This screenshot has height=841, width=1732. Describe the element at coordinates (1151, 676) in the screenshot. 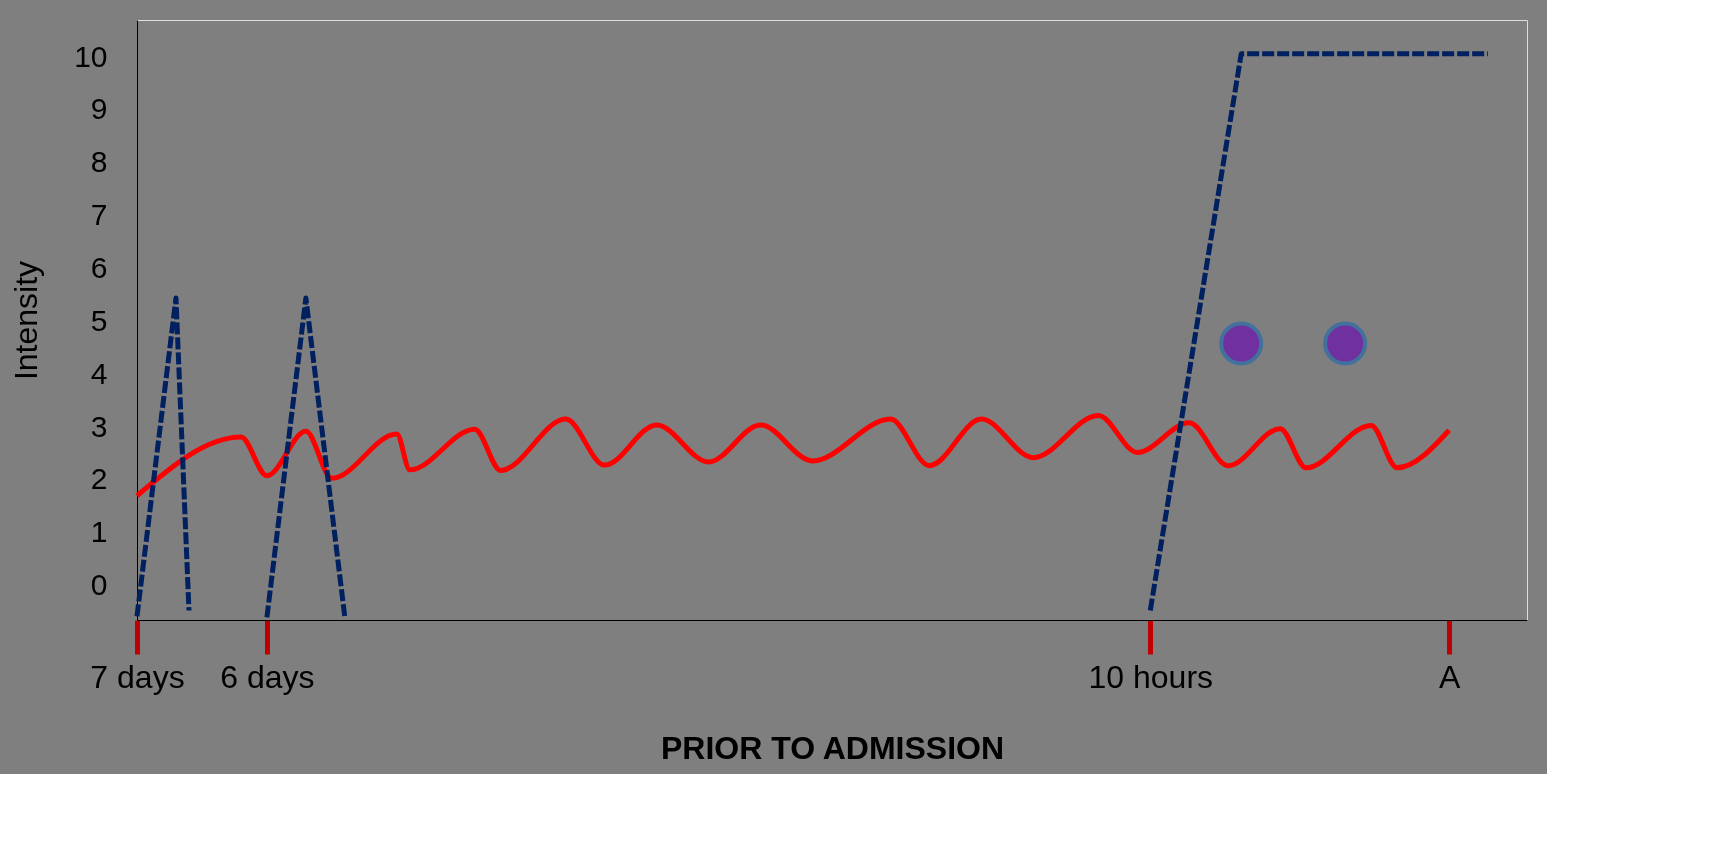

I see `x-tick-label: 10 hours` at that location.